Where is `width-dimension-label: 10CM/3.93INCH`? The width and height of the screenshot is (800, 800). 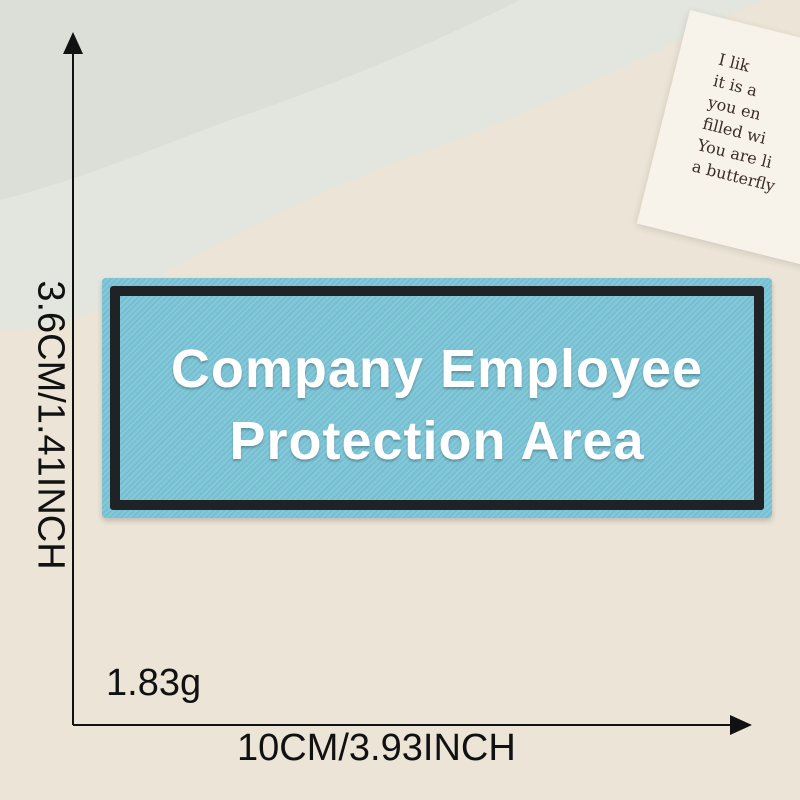
width-dimension-label: 10CM/3.93INCH is located at coordinates (376, 748).